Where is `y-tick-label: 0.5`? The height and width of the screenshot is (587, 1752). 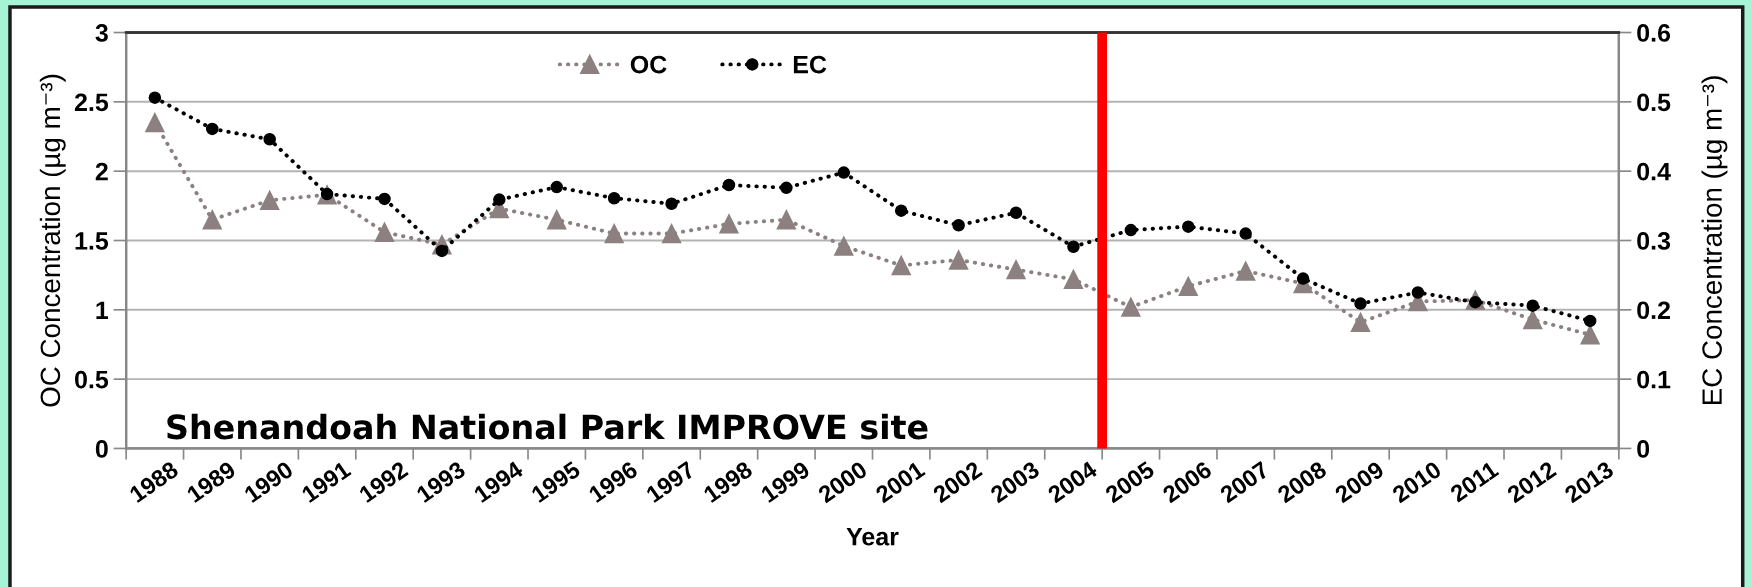 y-tick-label: 0.5 is located at coordinates (92, 379).